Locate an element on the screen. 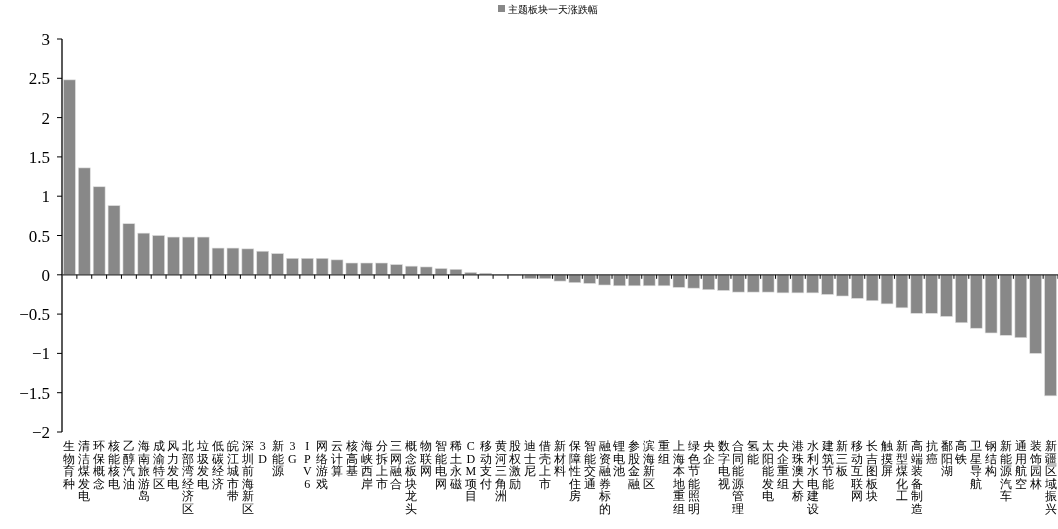 Image resolution: width=1058 pixels, height=529 pixels. x-tick-label: 核高基 is located at coordinates (351, 458).